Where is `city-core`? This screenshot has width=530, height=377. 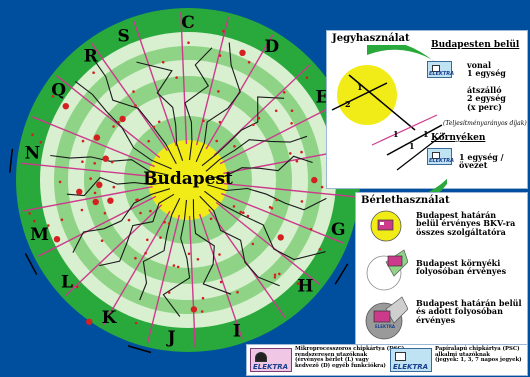
city-core is located at coordinates (188, 180).